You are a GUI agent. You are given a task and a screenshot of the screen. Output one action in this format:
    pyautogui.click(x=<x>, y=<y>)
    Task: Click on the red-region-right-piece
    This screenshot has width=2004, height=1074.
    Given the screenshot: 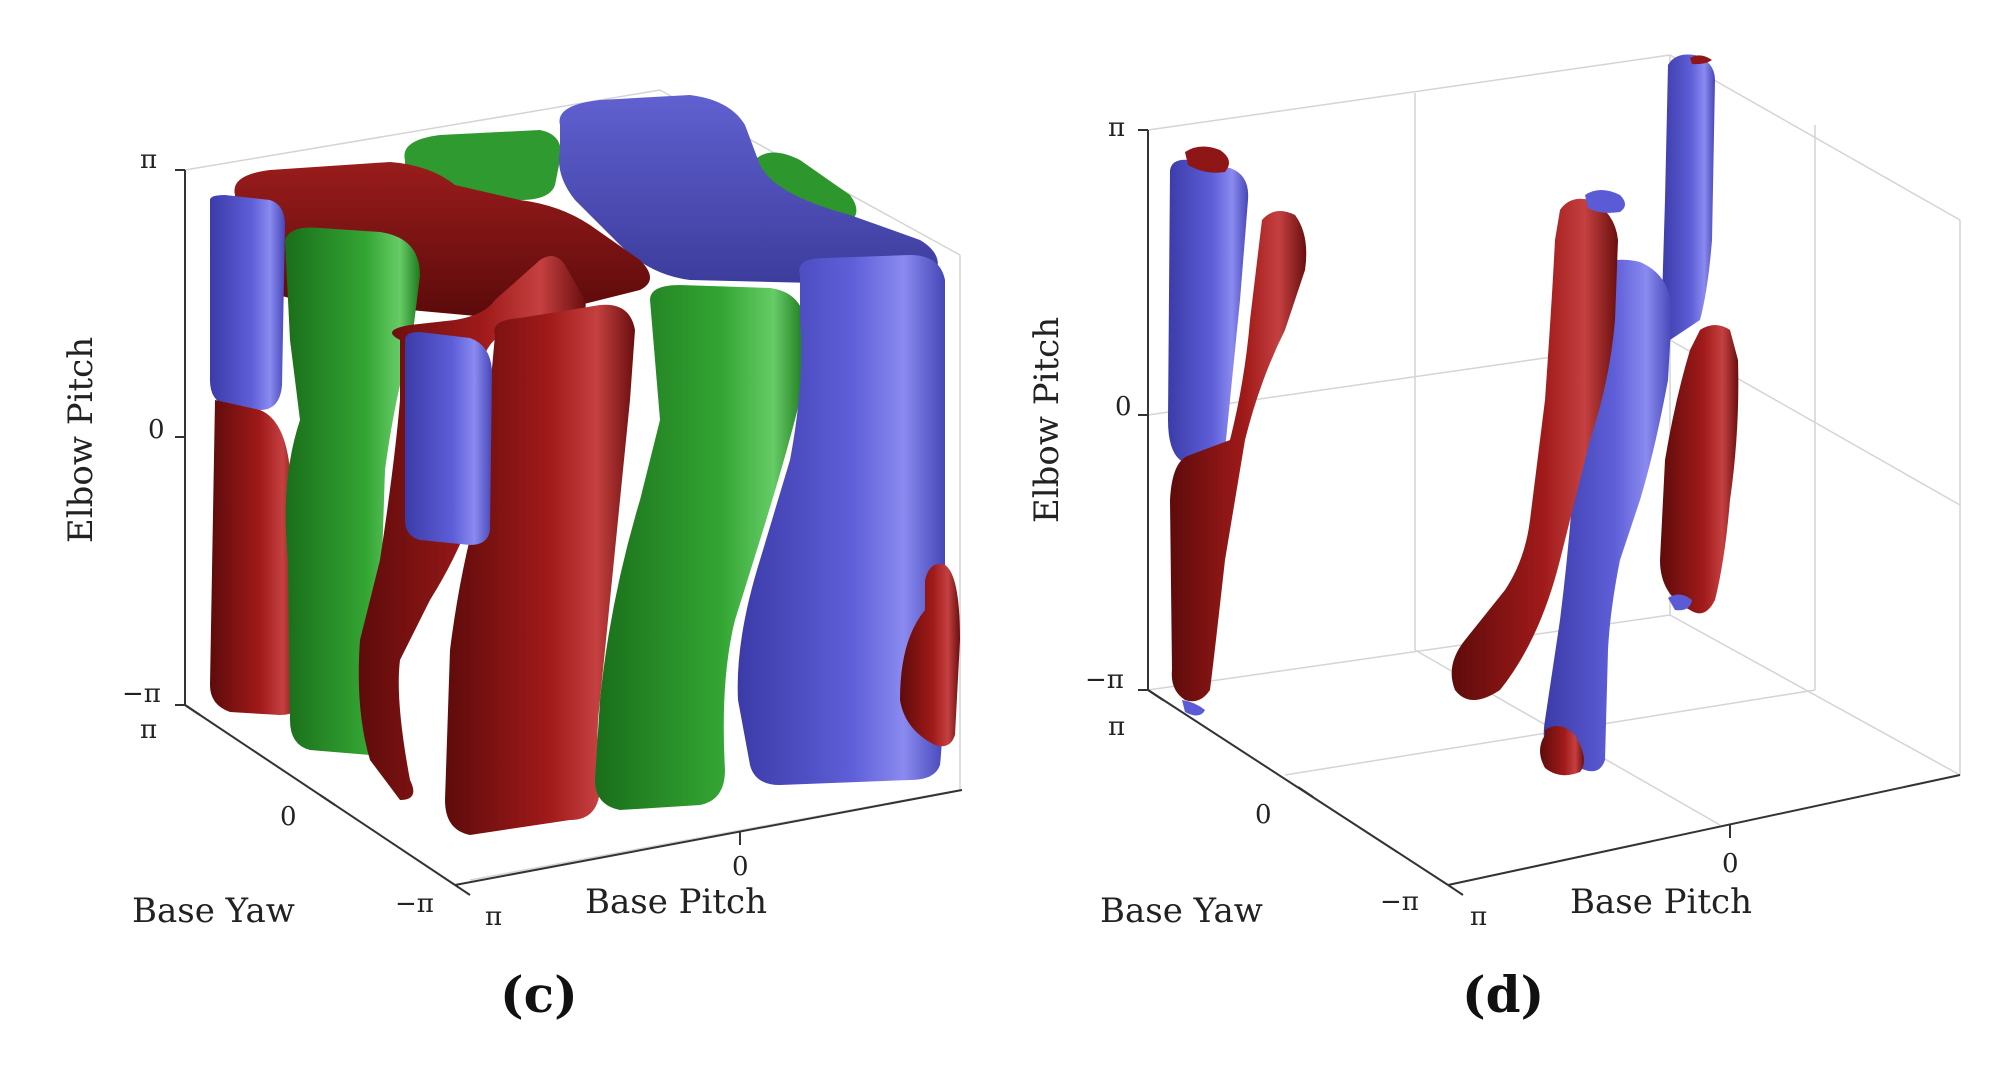 What is the action you would take?
    pyautogui.click(x=930, y=655)
    